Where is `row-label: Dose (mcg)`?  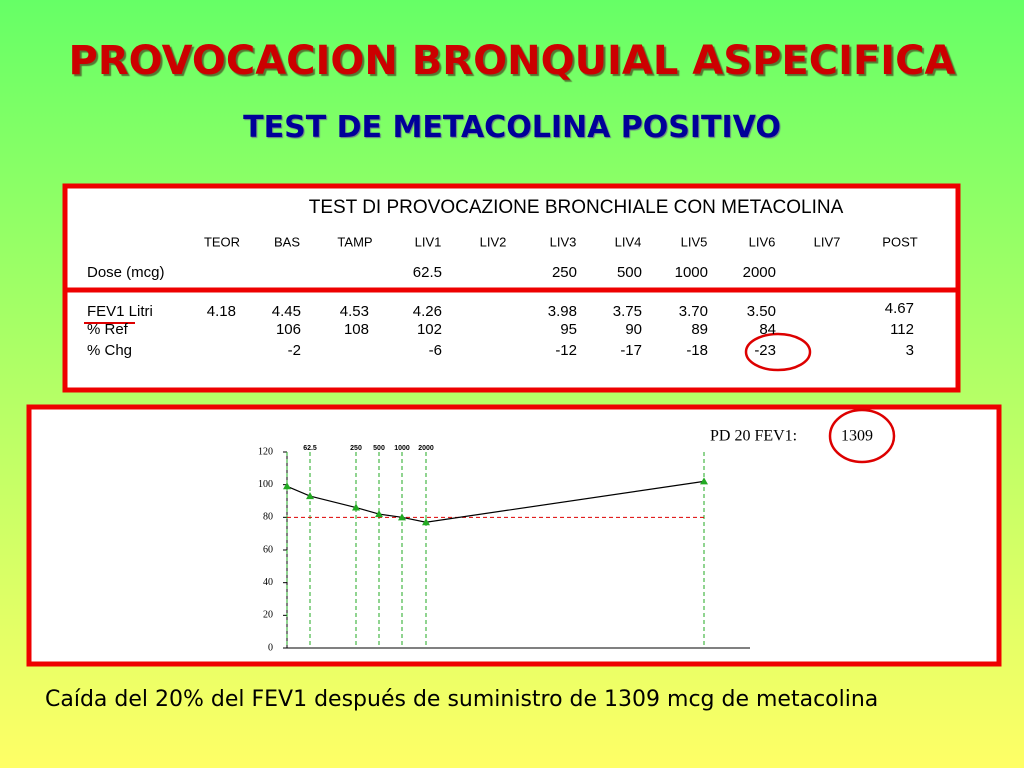 row-label: Dose (mcg) is located at coordinates (126, 272).